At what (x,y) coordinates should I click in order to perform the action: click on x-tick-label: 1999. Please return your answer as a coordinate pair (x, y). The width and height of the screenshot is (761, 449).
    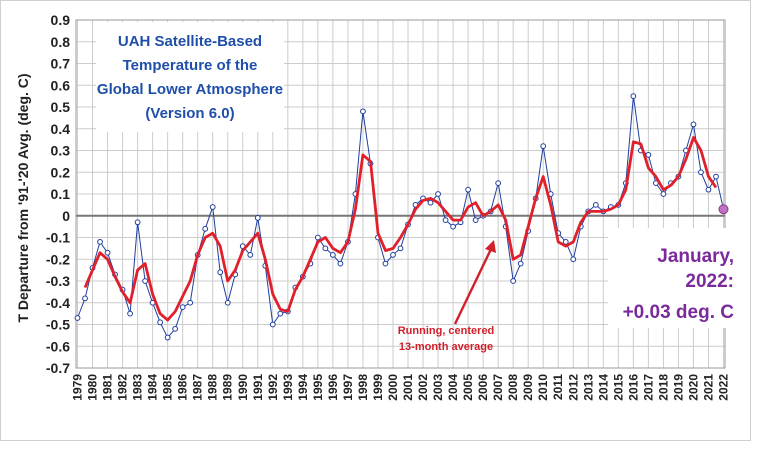
    Looking at the image, I should click on (378, 387).